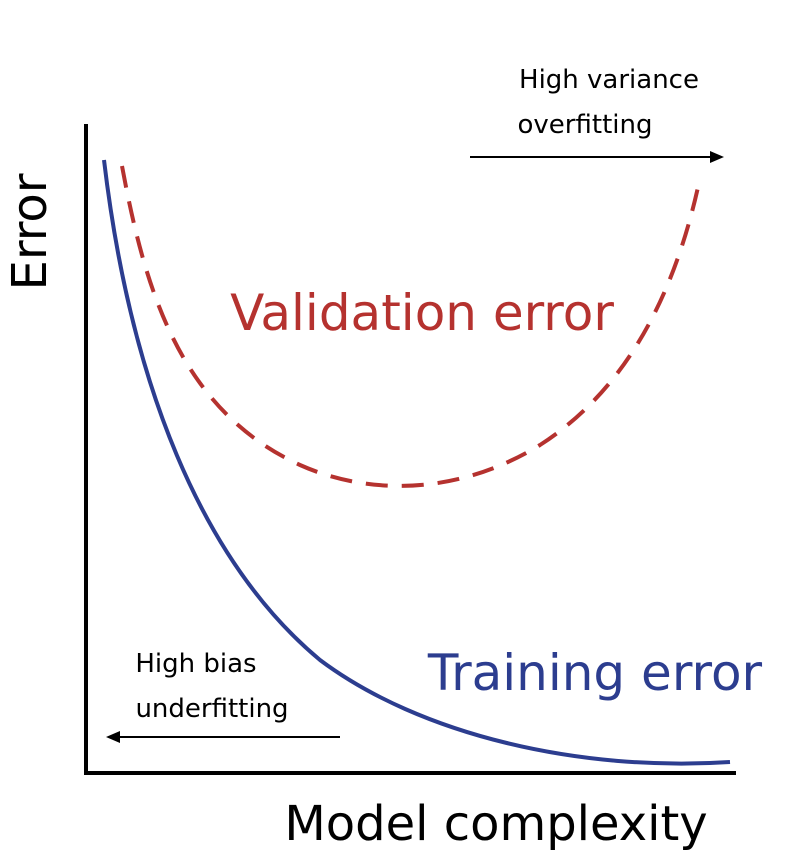 The width and height of the screenshot is (790, 868). What do you see at coordinates (609, 80) in the screenshot?
I see `overfit-note-line1: High variance` at bounding box center [609, 80].